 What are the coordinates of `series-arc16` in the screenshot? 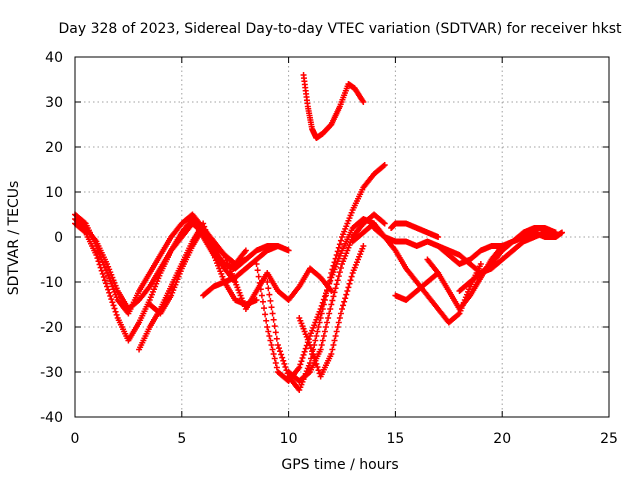 It's located at (417, 286).